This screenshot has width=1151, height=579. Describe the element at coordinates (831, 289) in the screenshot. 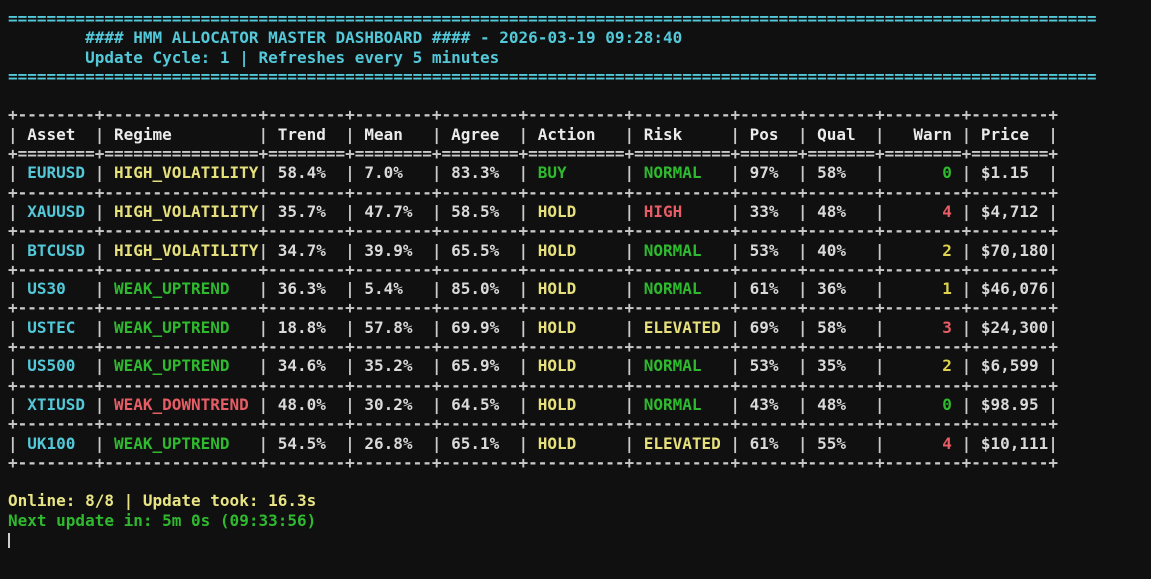

I see `cell-qual: 36%` at that location.